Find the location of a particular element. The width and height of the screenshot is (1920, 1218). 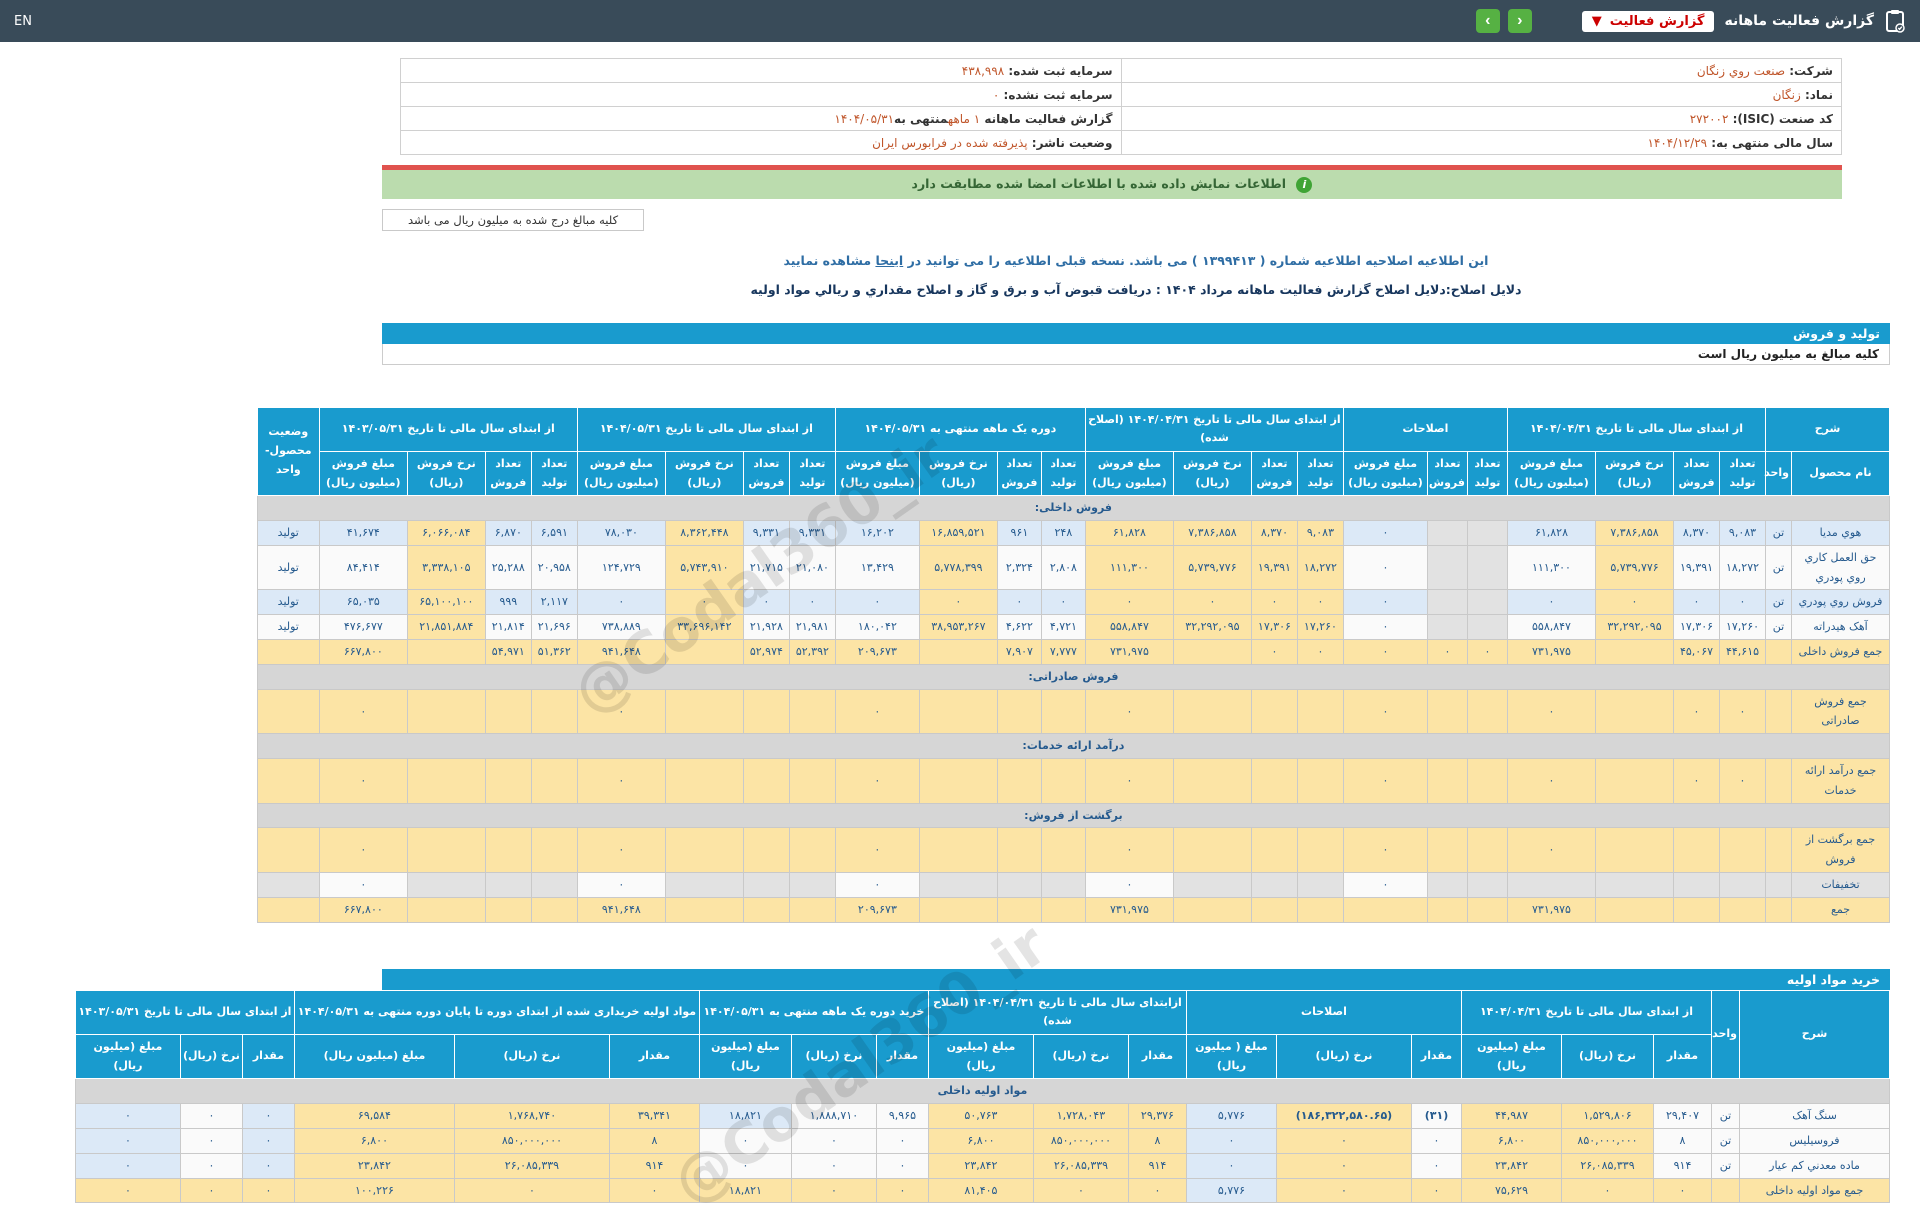

table-cell: ۹۱۴ is located at coordinates (1682, 1165).